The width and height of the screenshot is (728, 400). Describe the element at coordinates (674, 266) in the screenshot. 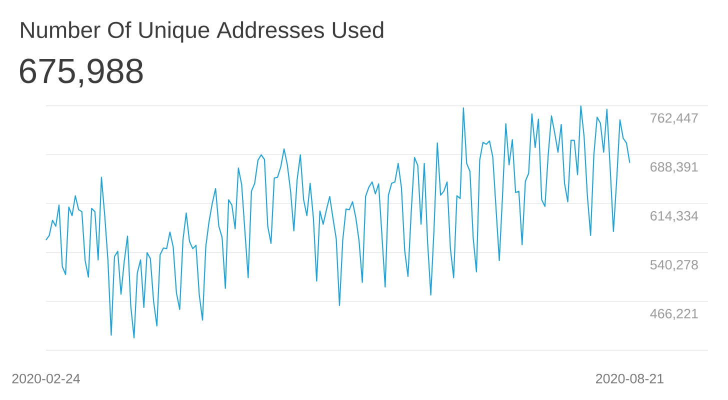

I see `y-tick-label: 540,278` at that location.